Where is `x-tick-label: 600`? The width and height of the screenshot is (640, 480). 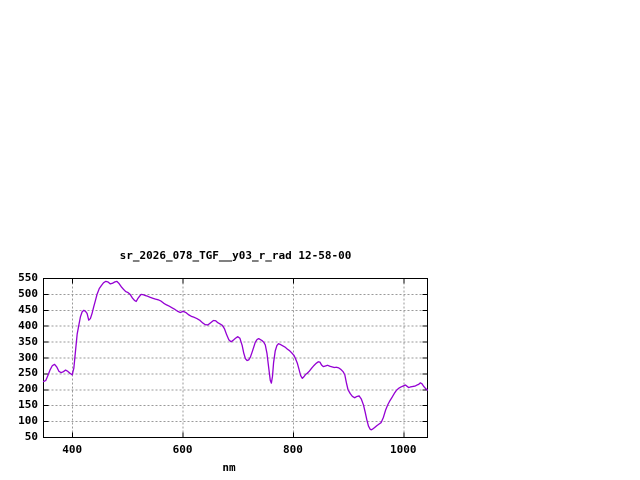 x-tick-label: 600 is located at coordinates (182, 449).